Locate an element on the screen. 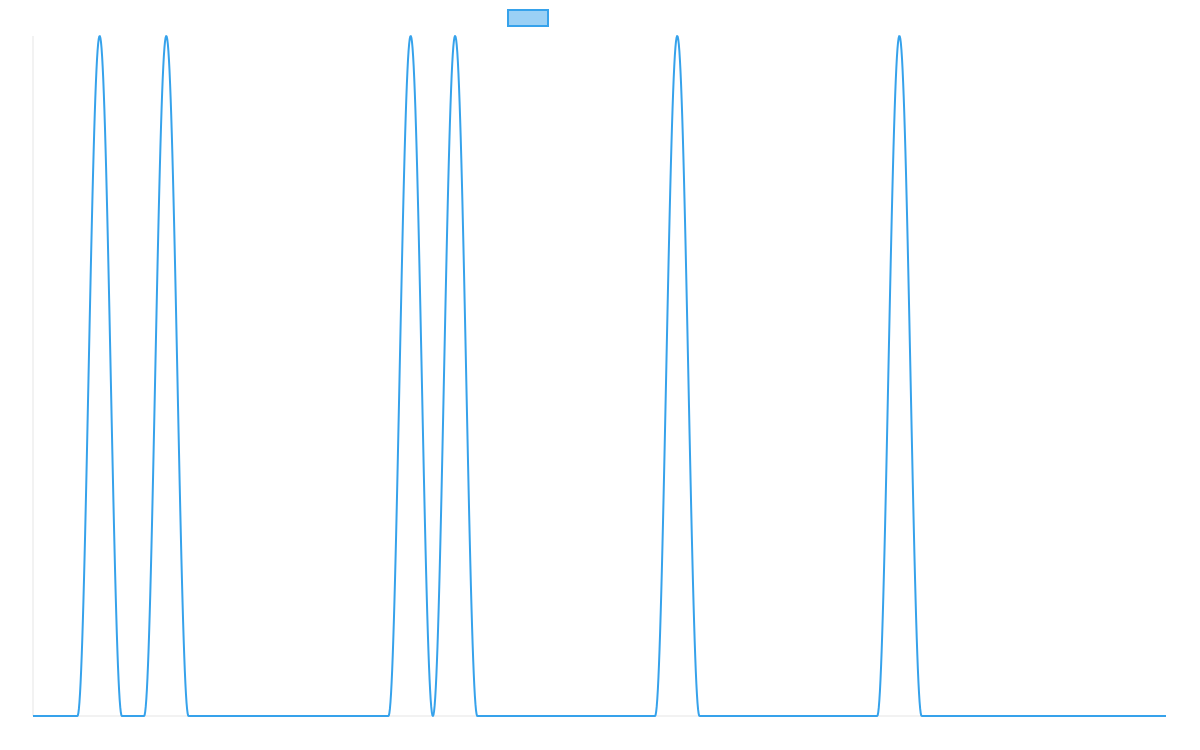 The image size is (1200, 750). legend-swatch is located at coordinates (528, 18).